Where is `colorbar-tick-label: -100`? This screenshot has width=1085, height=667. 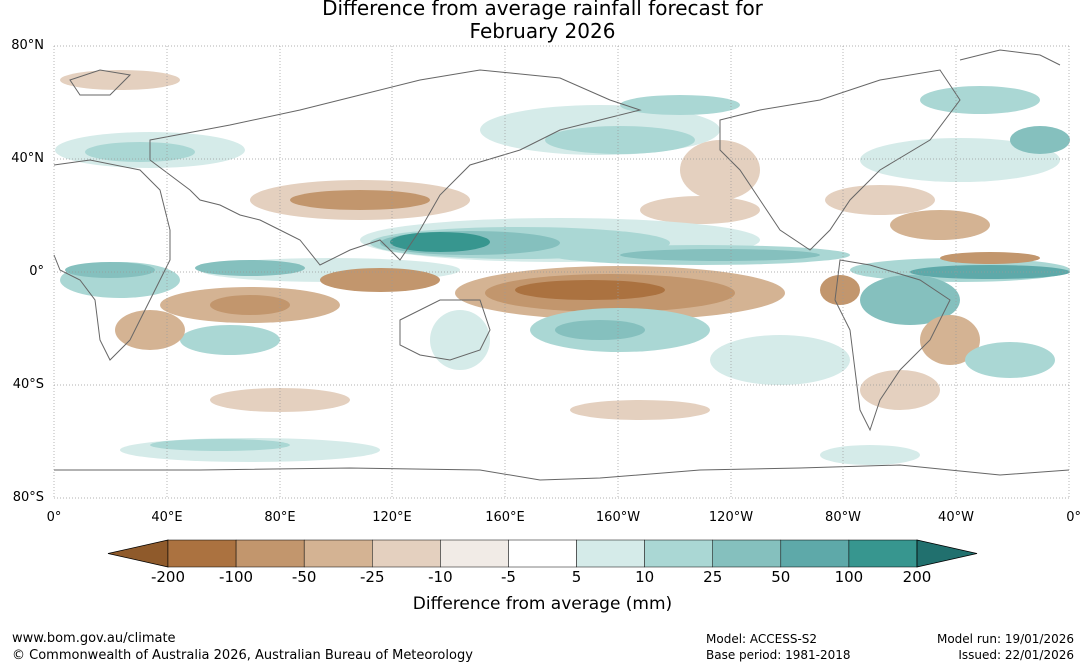
colorbar-tick-label: -100 is located at coordinates (236, 577).